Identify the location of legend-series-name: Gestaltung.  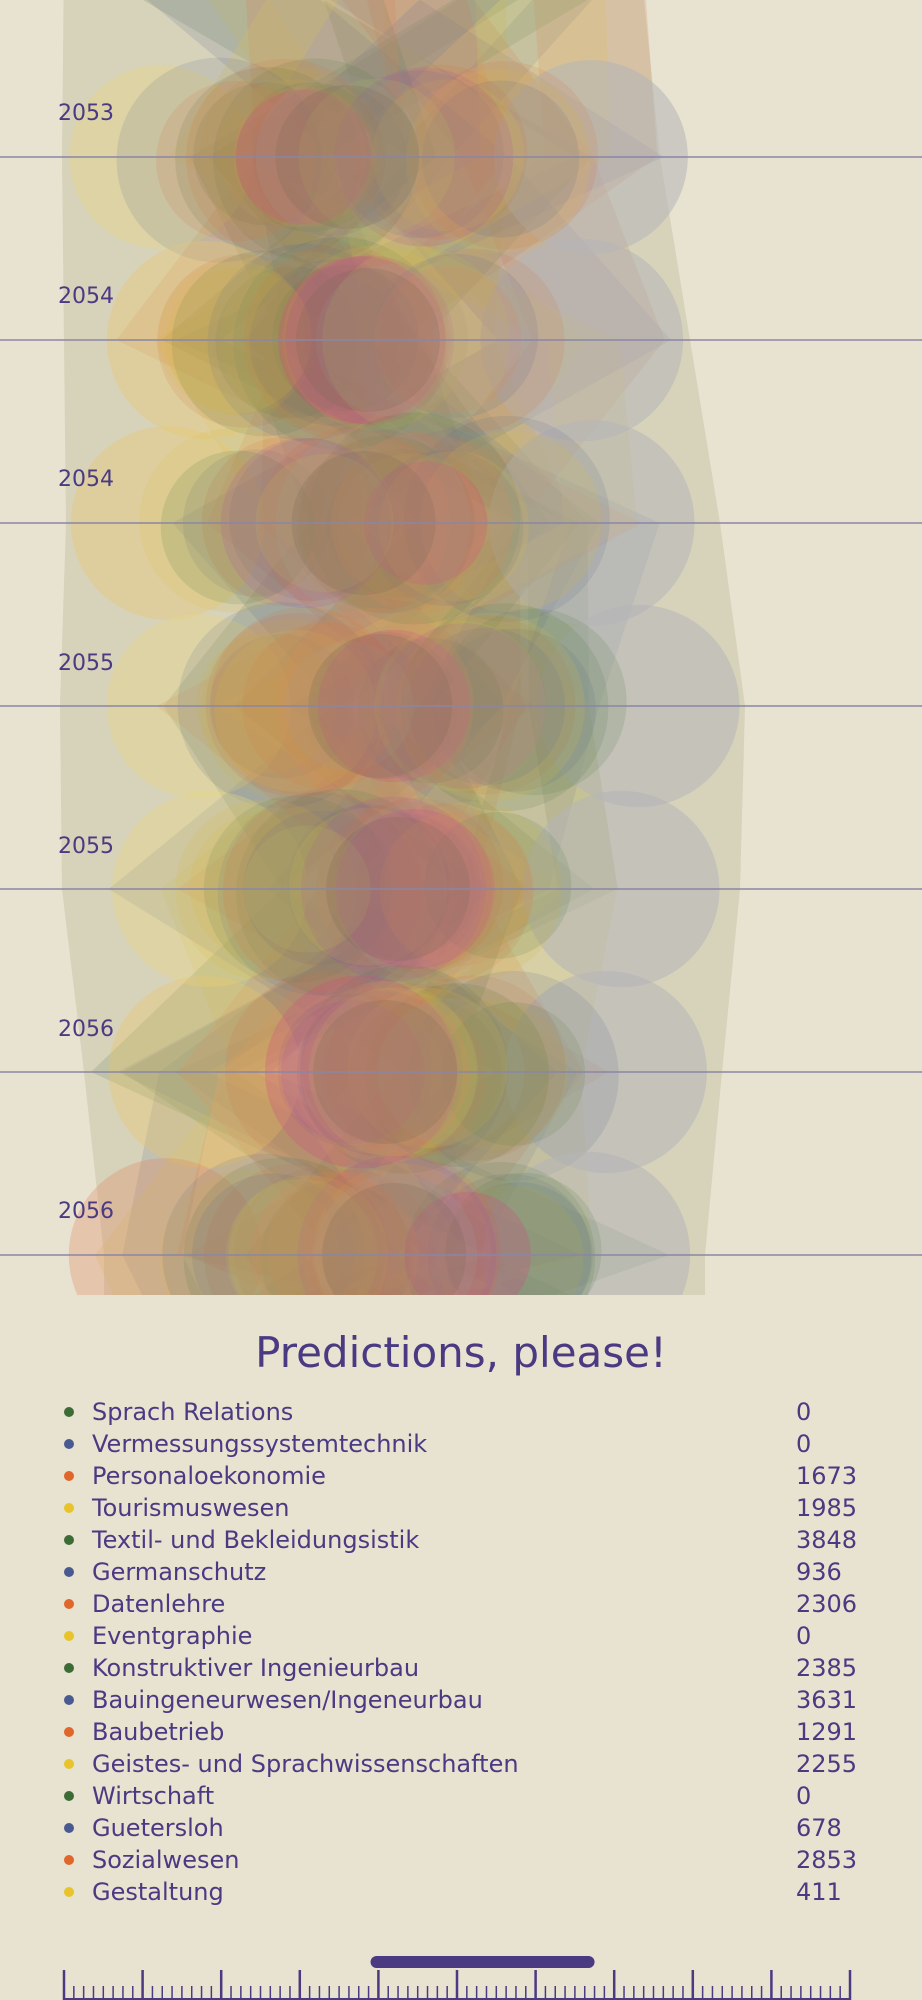
(158, 1892).